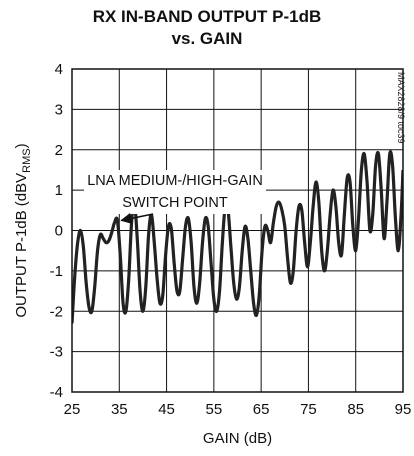 The height and width of the screenshot is (456, 414). I want to click on annotation-line2: SWITCH POINT, so click(175, 203).